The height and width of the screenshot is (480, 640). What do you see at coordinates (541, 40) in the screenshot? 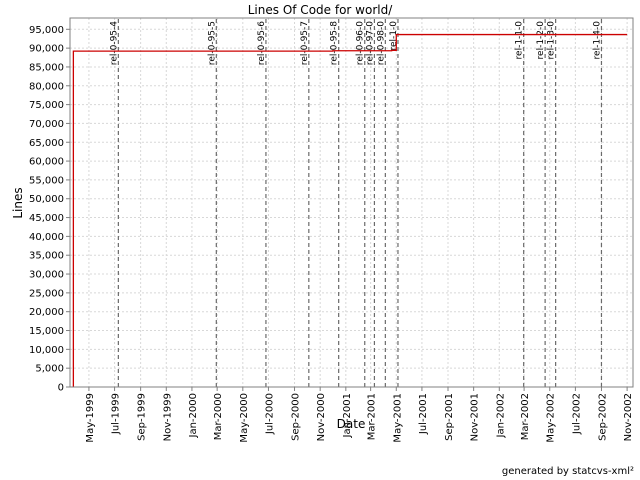
I see `release-marker-label: rel-1-2-0` at bounding box center [541, 40].